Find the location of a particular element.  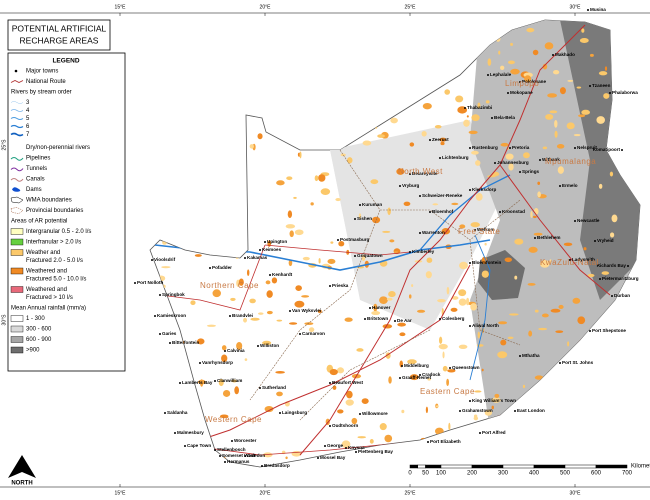

legend-item: Areas of AR potential is located at coordinates (39, 222).